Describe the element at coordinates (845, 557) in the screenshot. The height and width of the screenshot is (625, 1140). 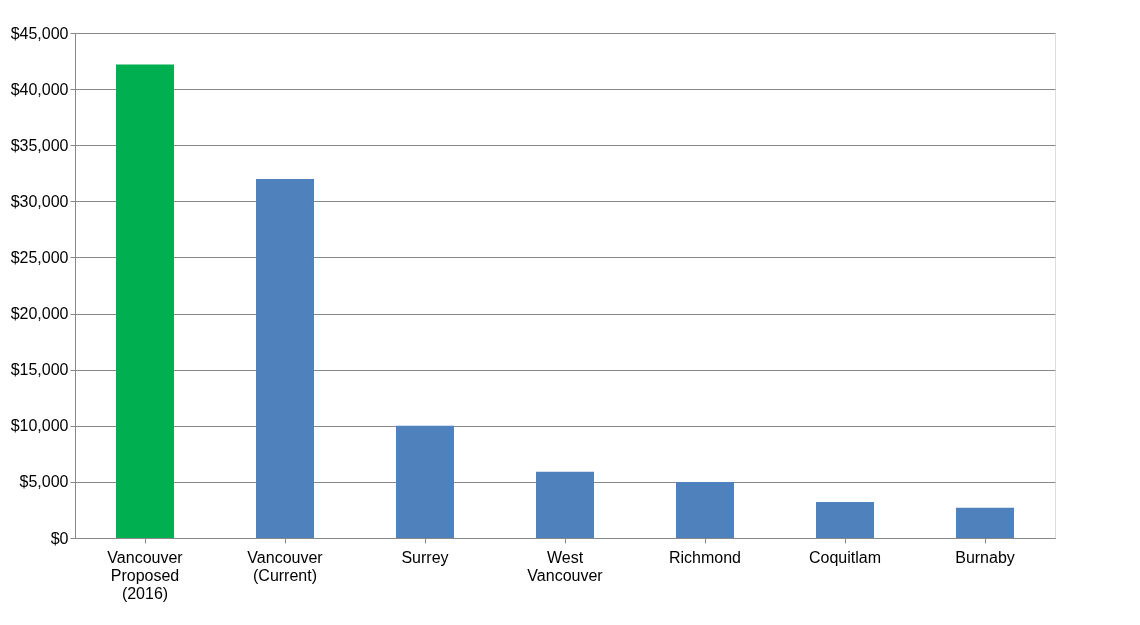
I see `x-tick-label: Coquitlam` at that location.